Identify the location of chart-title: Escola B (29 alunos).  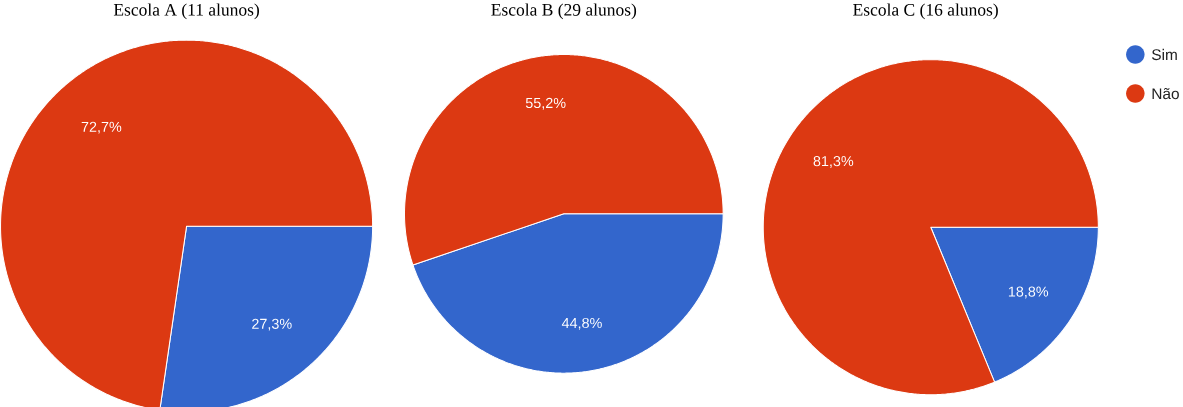
(564, 11).